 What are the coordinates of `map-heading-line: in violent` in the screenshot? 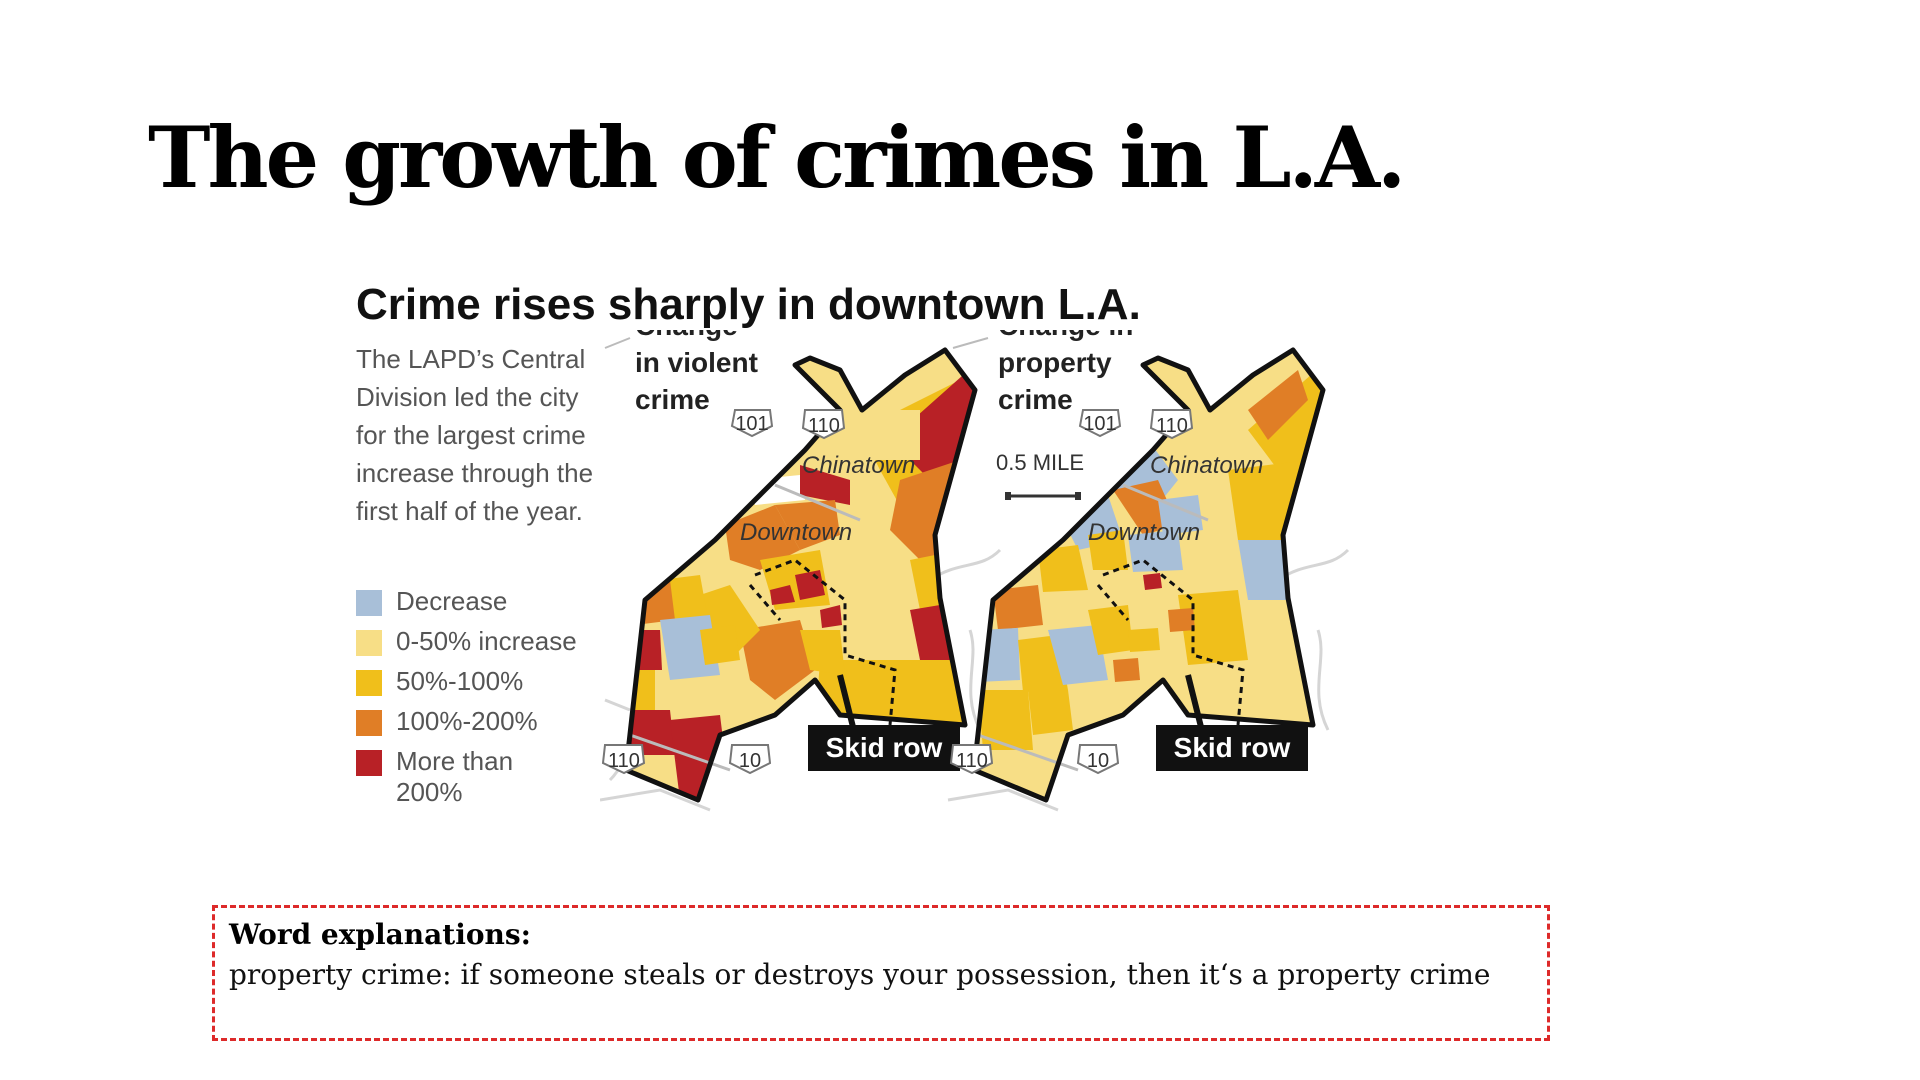 It's located at (696, 362).